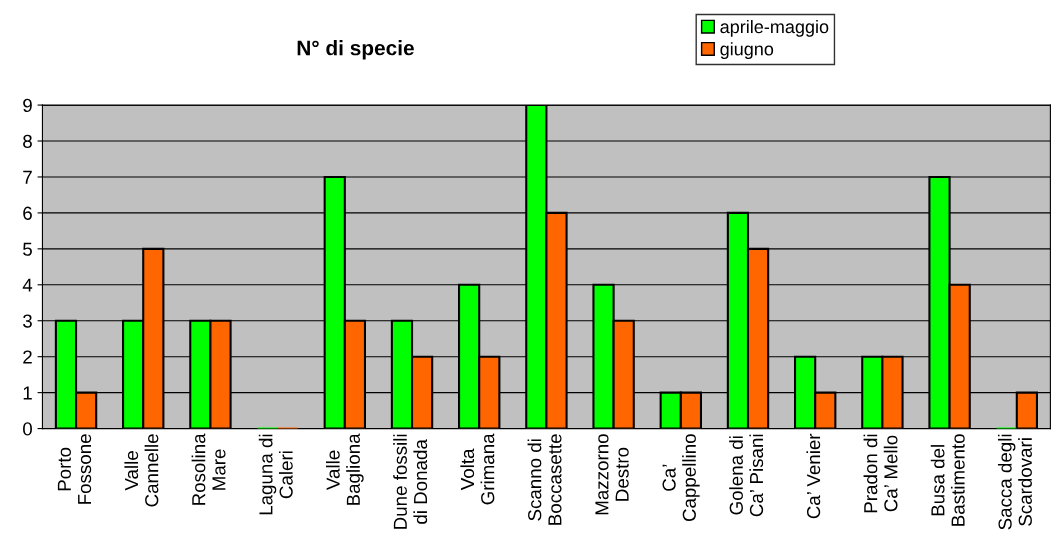  I want to click on legend-label: giugno, so click(747, 51).